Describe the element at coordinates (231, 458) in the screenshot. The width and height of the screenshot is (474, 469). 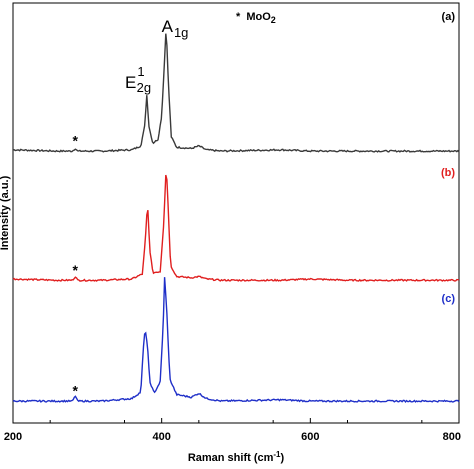
I see `x-axis-title-text: Raman shift (cm` at that location.